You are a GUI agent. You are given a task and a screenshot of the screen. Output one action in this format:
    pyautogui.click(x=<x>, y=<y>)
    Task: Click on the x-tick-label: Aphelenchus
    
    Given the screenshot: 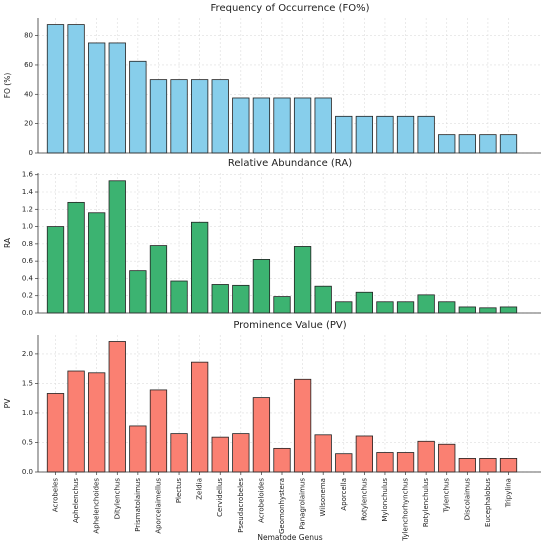 What is the action you would take?
    pyautogui.click(x=76, y=500)
    